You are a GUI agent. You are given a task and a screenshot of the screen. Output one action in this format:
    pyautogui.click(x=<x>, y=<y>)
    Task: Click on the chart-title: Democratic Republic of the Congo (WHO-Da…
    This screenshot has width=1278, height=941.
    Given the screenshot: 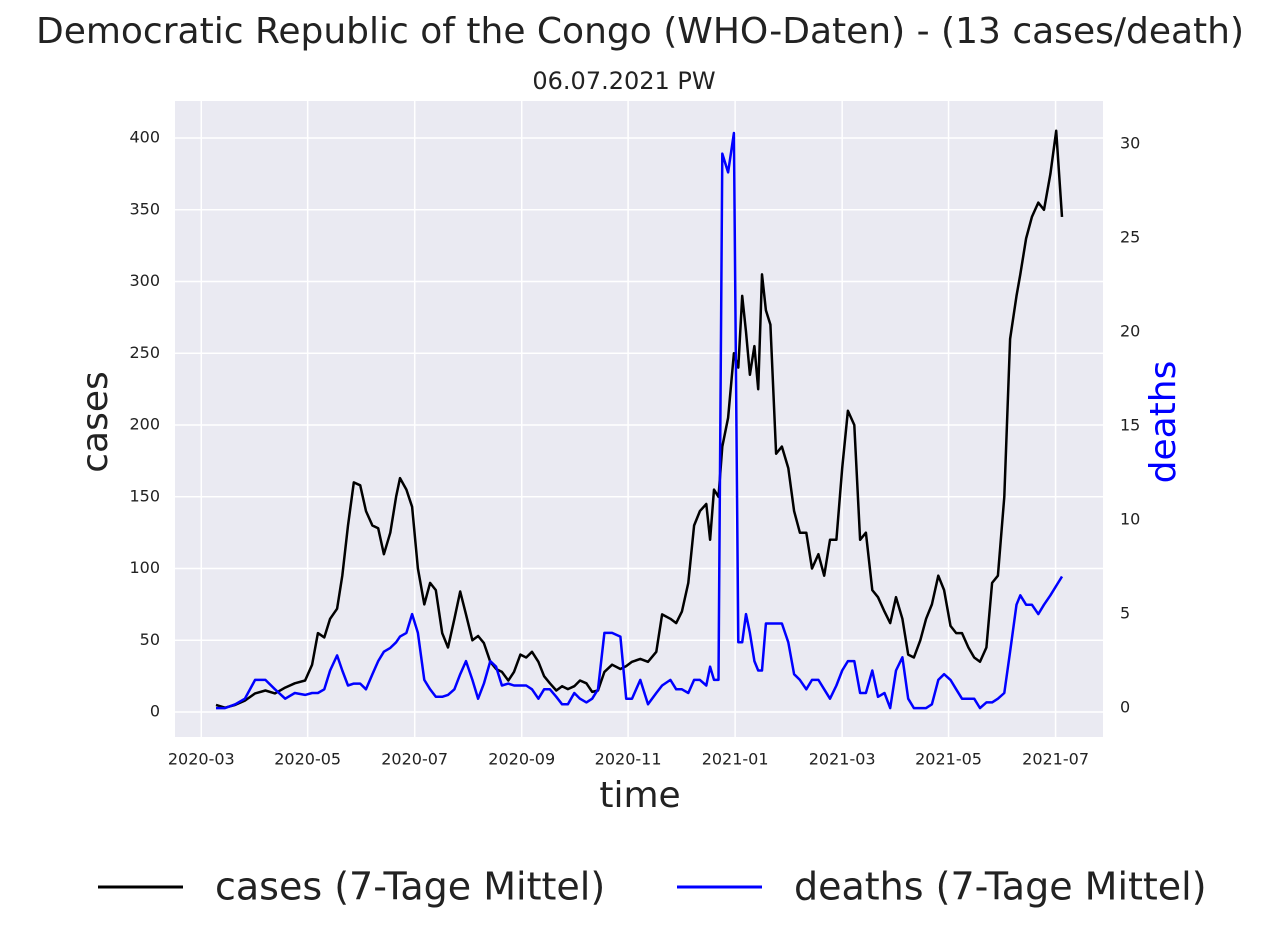 What is the action you would take?
    pyautogui.click(x=640, y=31)
    